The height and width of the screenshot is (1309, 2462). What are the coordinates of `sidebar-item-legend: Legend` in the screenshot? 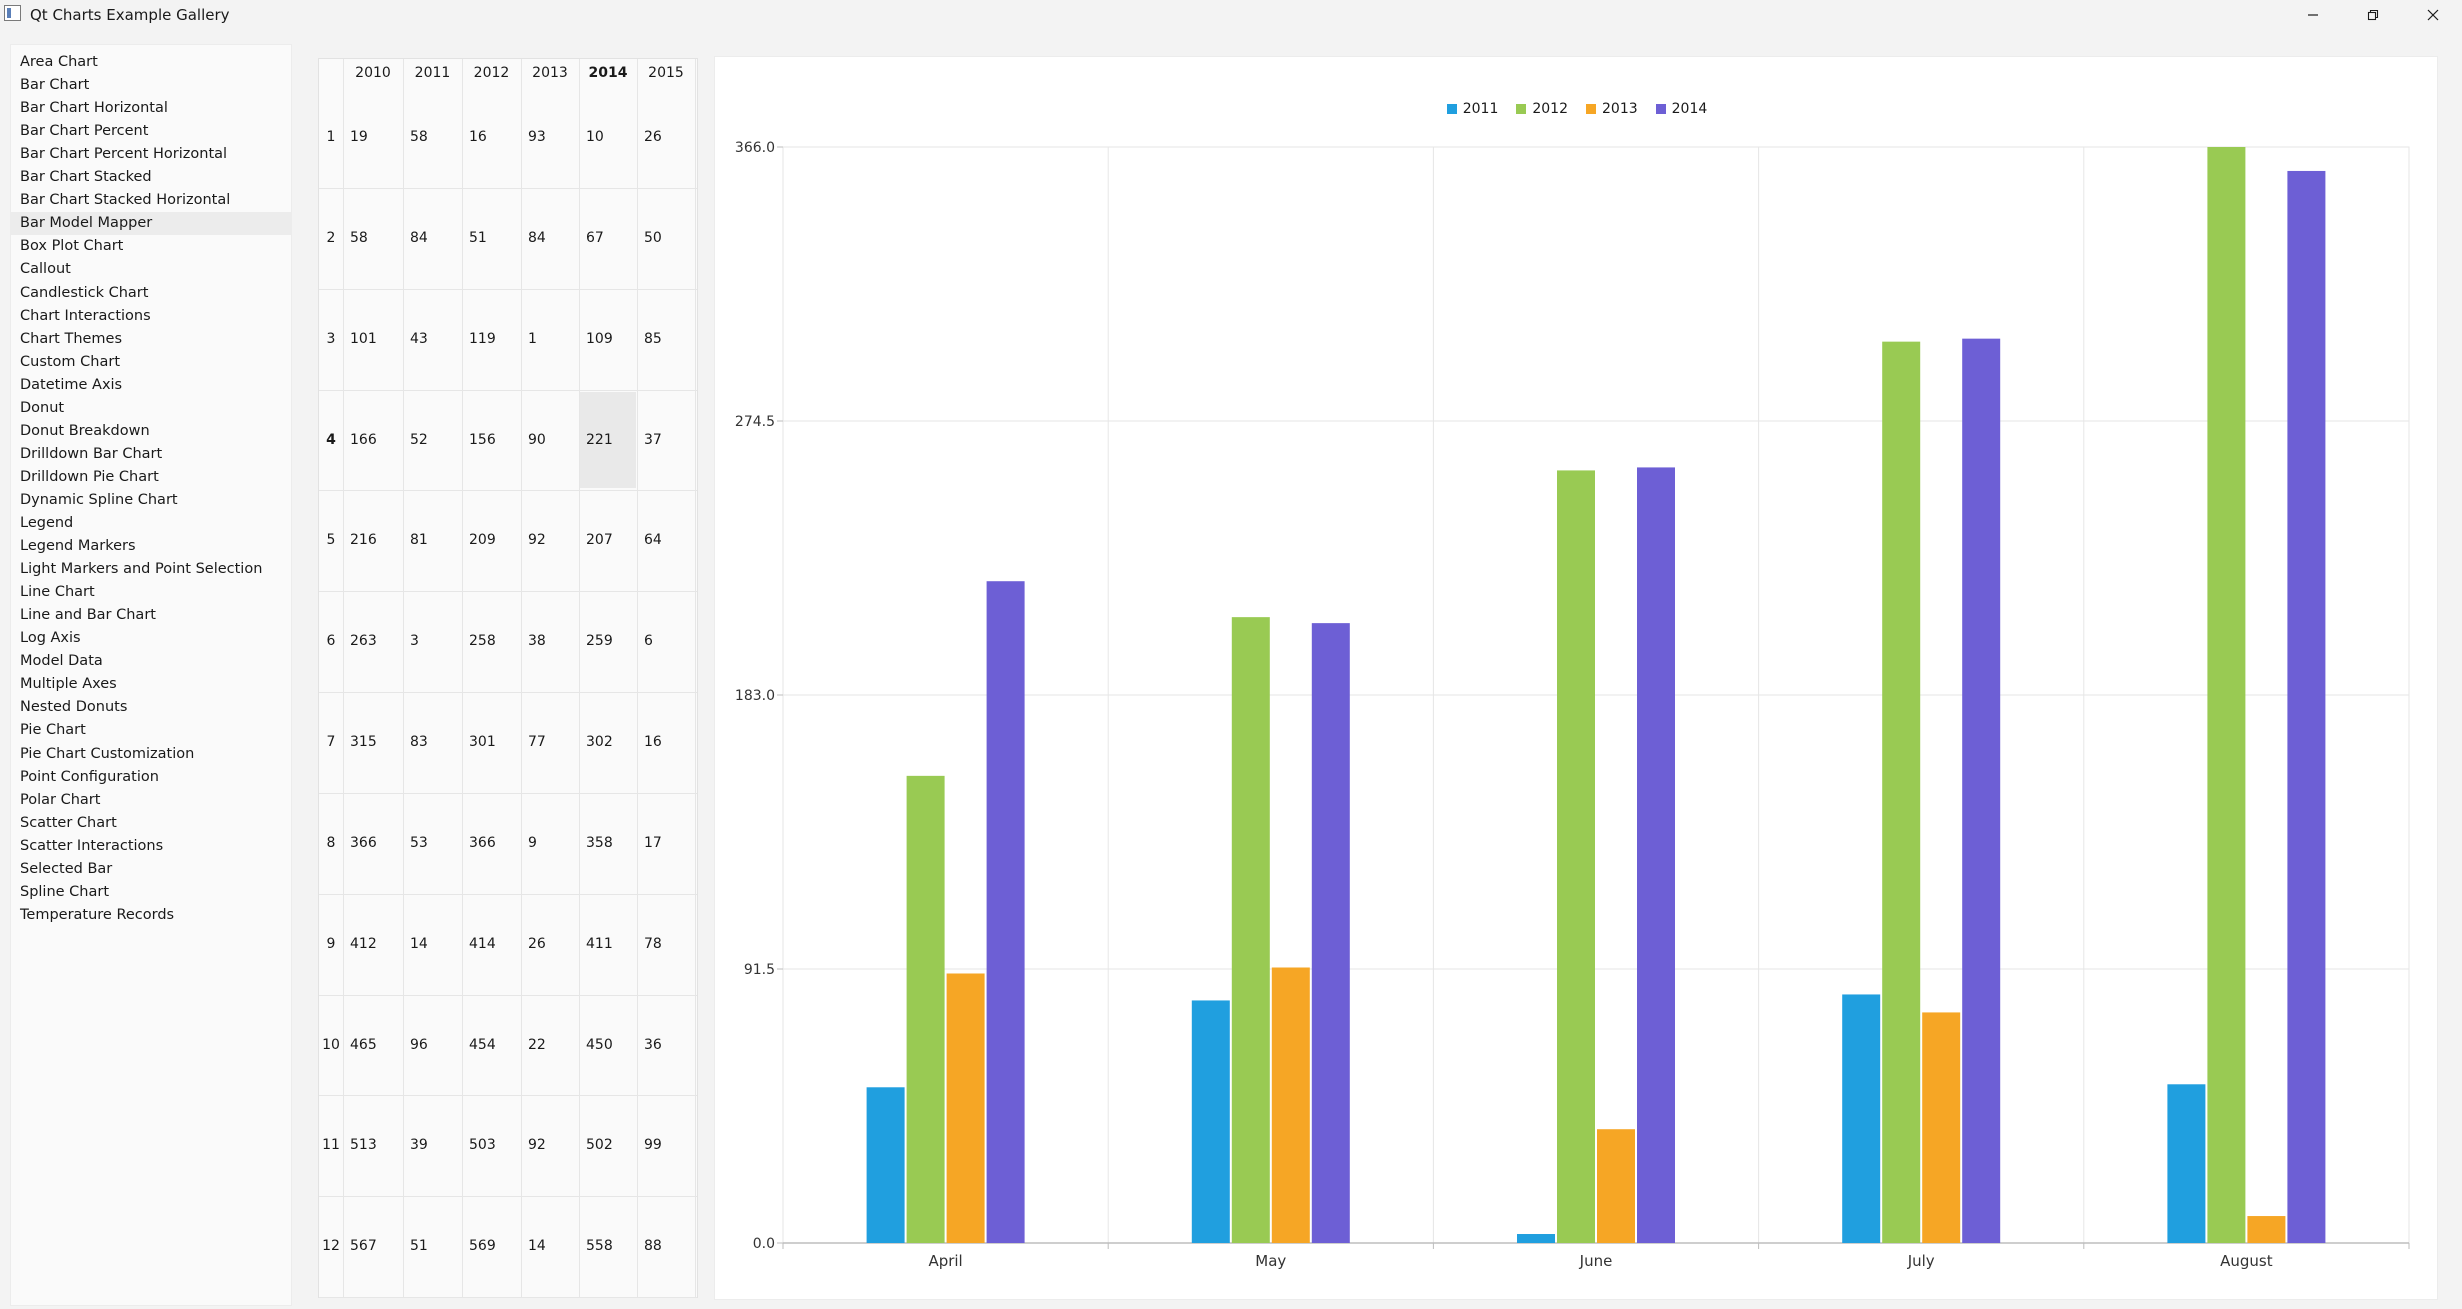 It's located at (47, 523).